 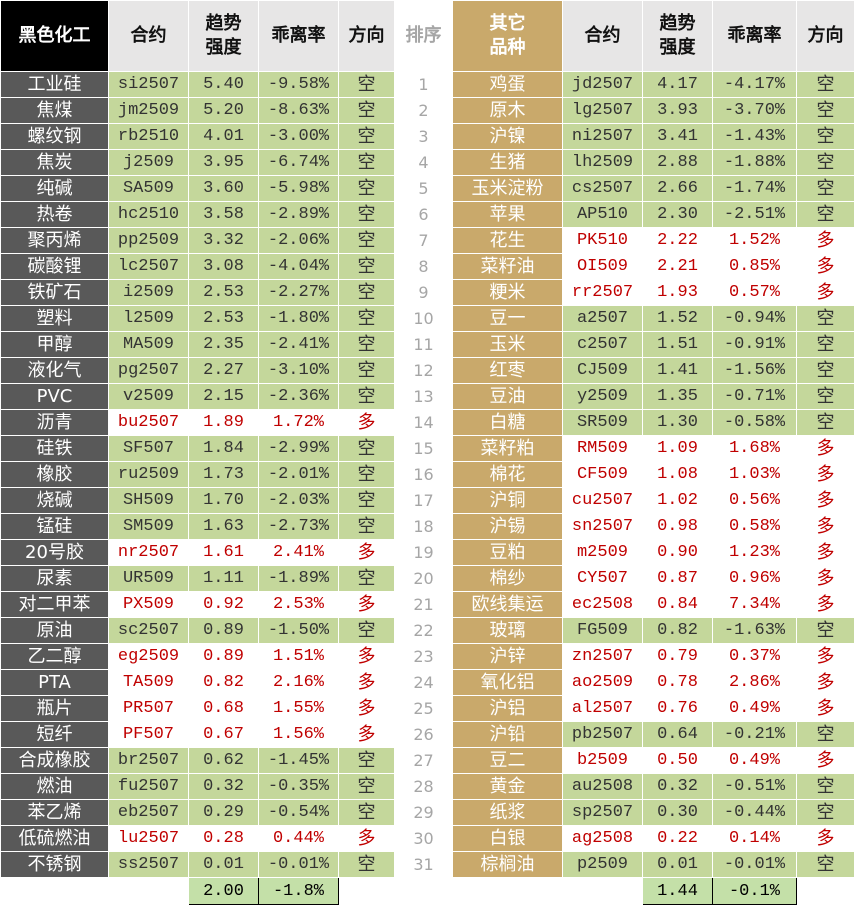 What do you see at coordinates (602, 448) in the screenshot?
I see `contract-cell: RM509` at bounding box center [602, 448].